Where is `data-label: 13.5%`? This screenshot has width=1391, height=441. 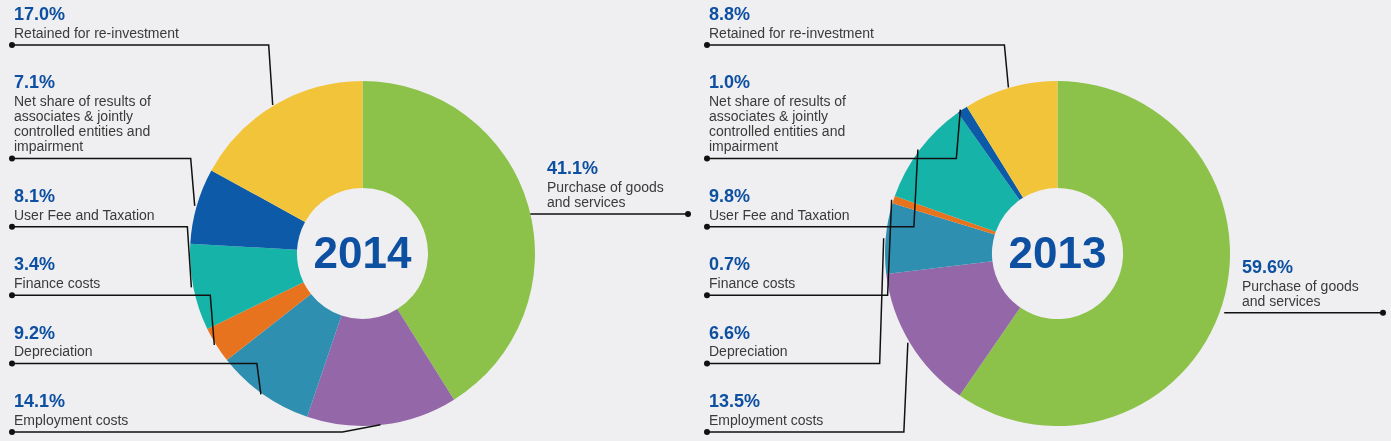
data-label: 13.5% is located at coordinates (735, 400).